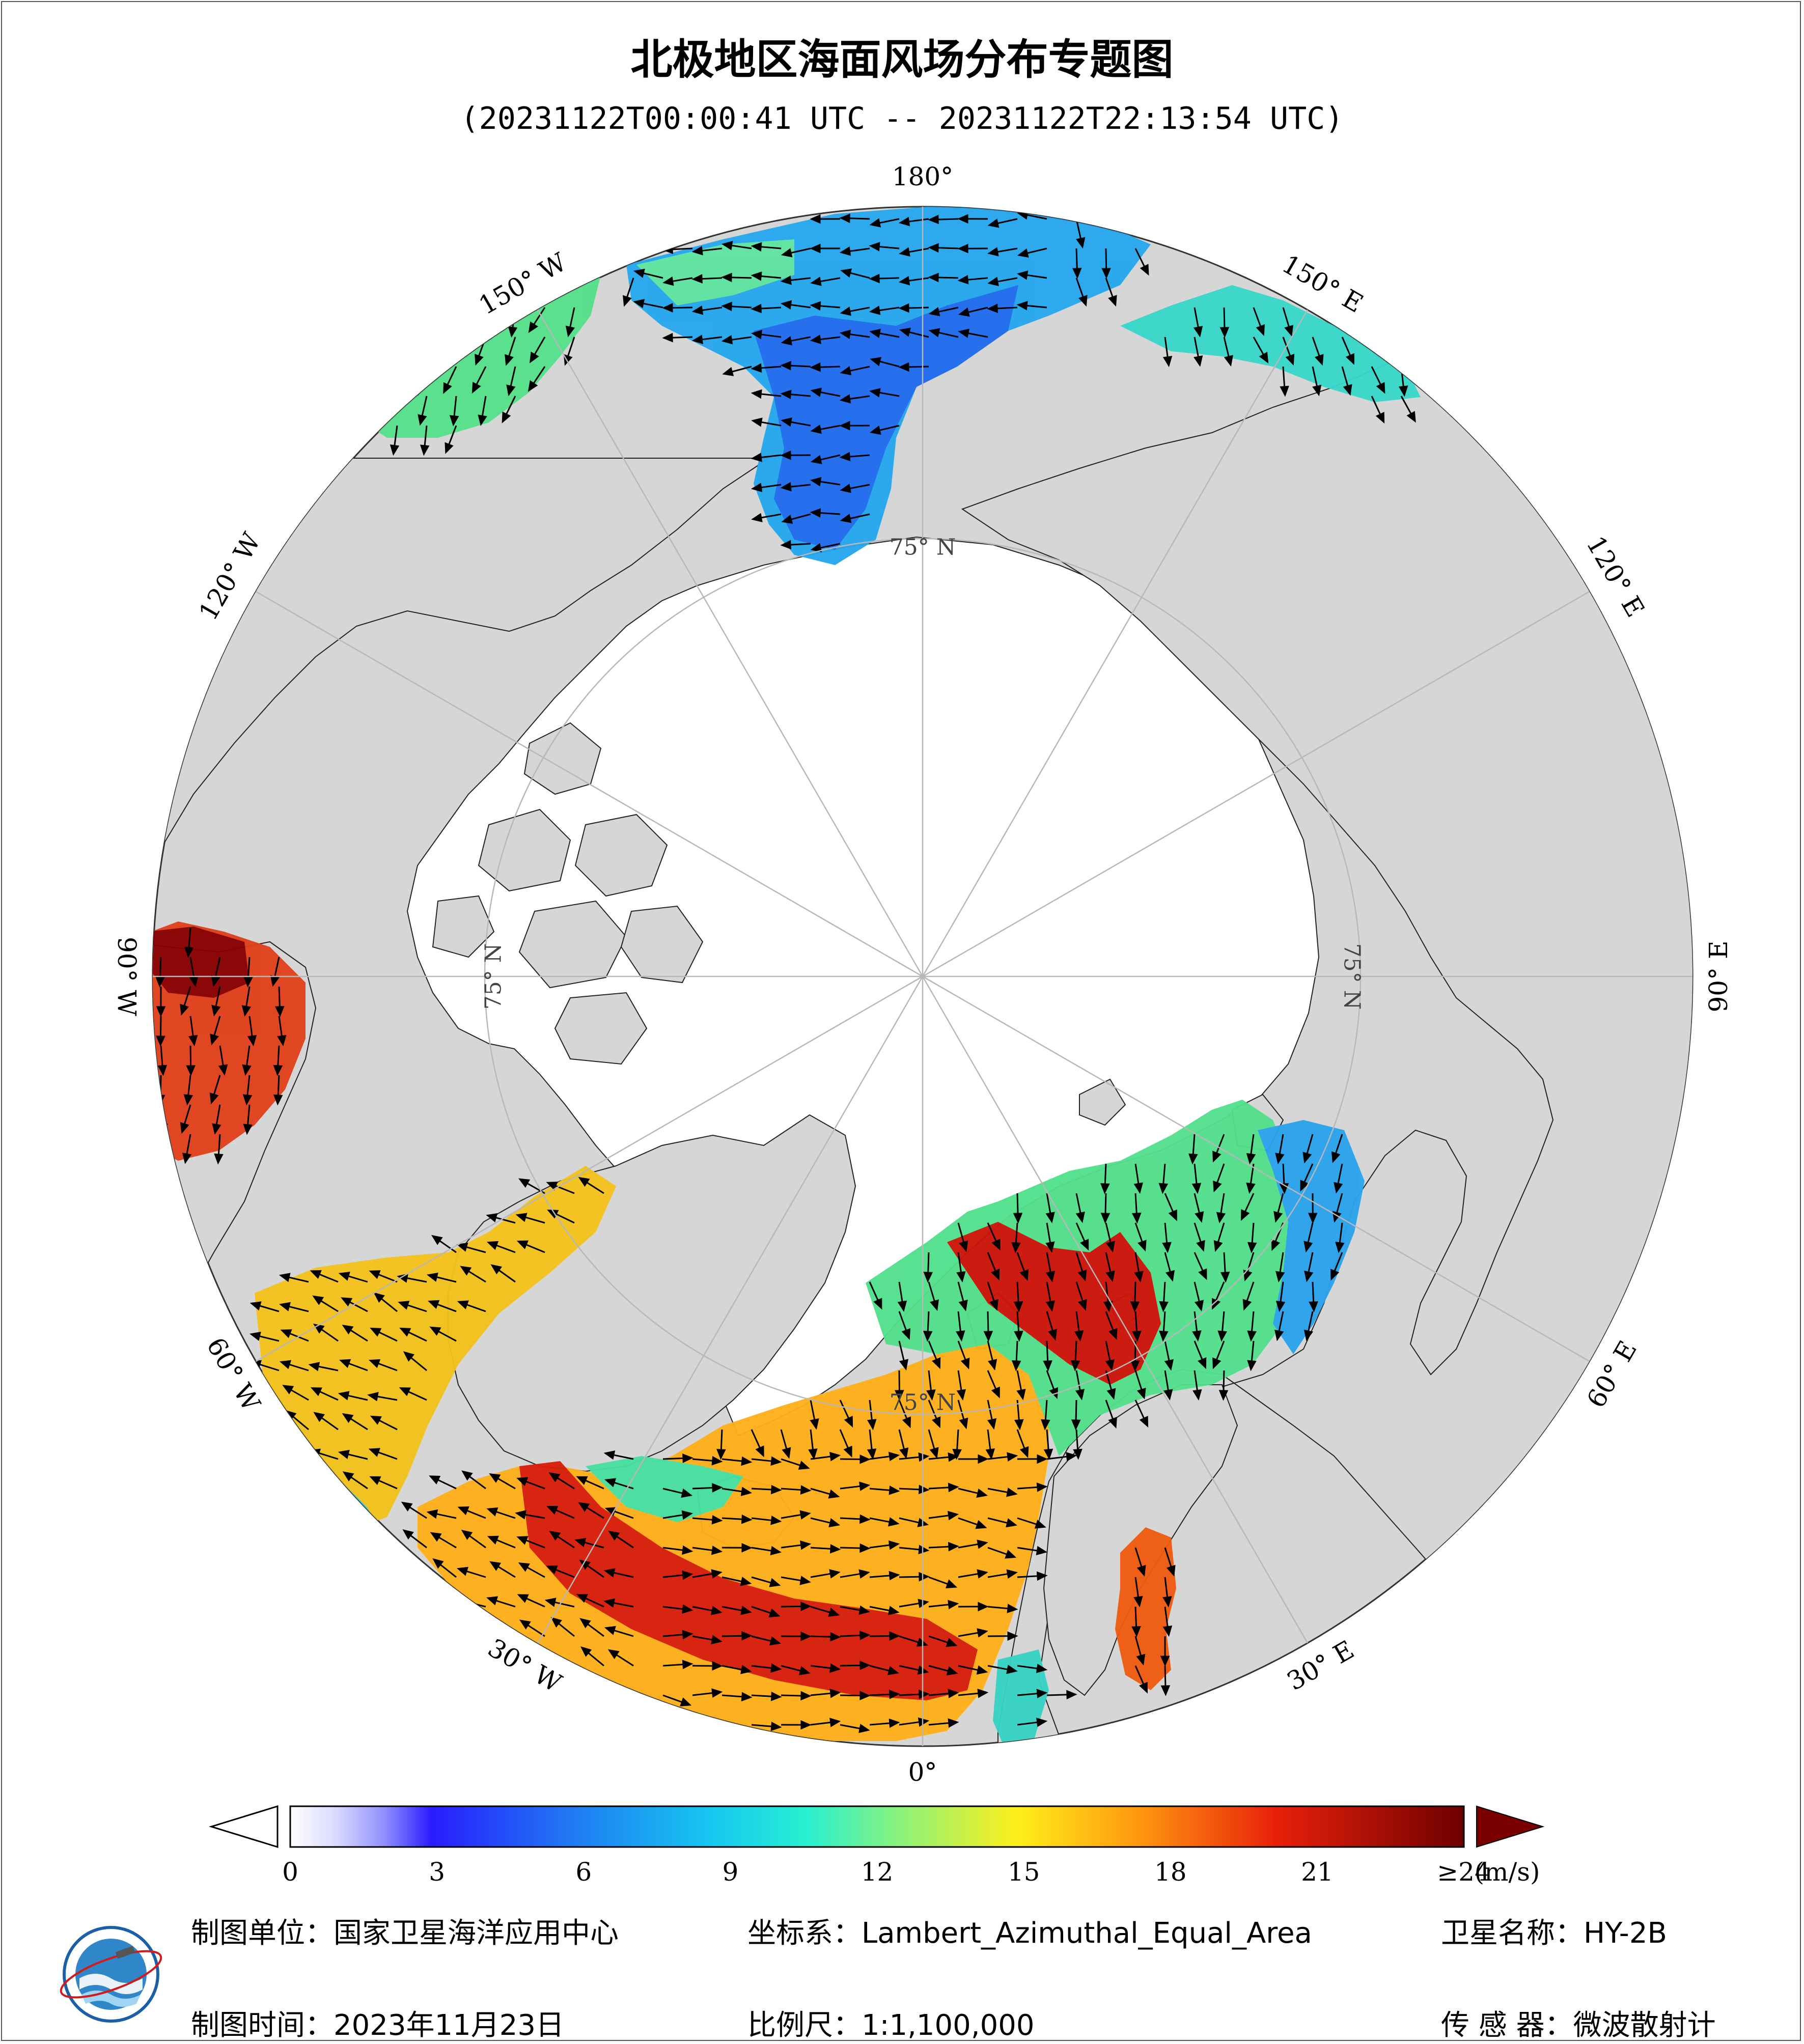 Image resolution: width=1804 pixels, height=2044 pixels. Describe the element at coordinates (290, 1872) in the screenshot. I see `colorbar-tick-label: 0` at that location.